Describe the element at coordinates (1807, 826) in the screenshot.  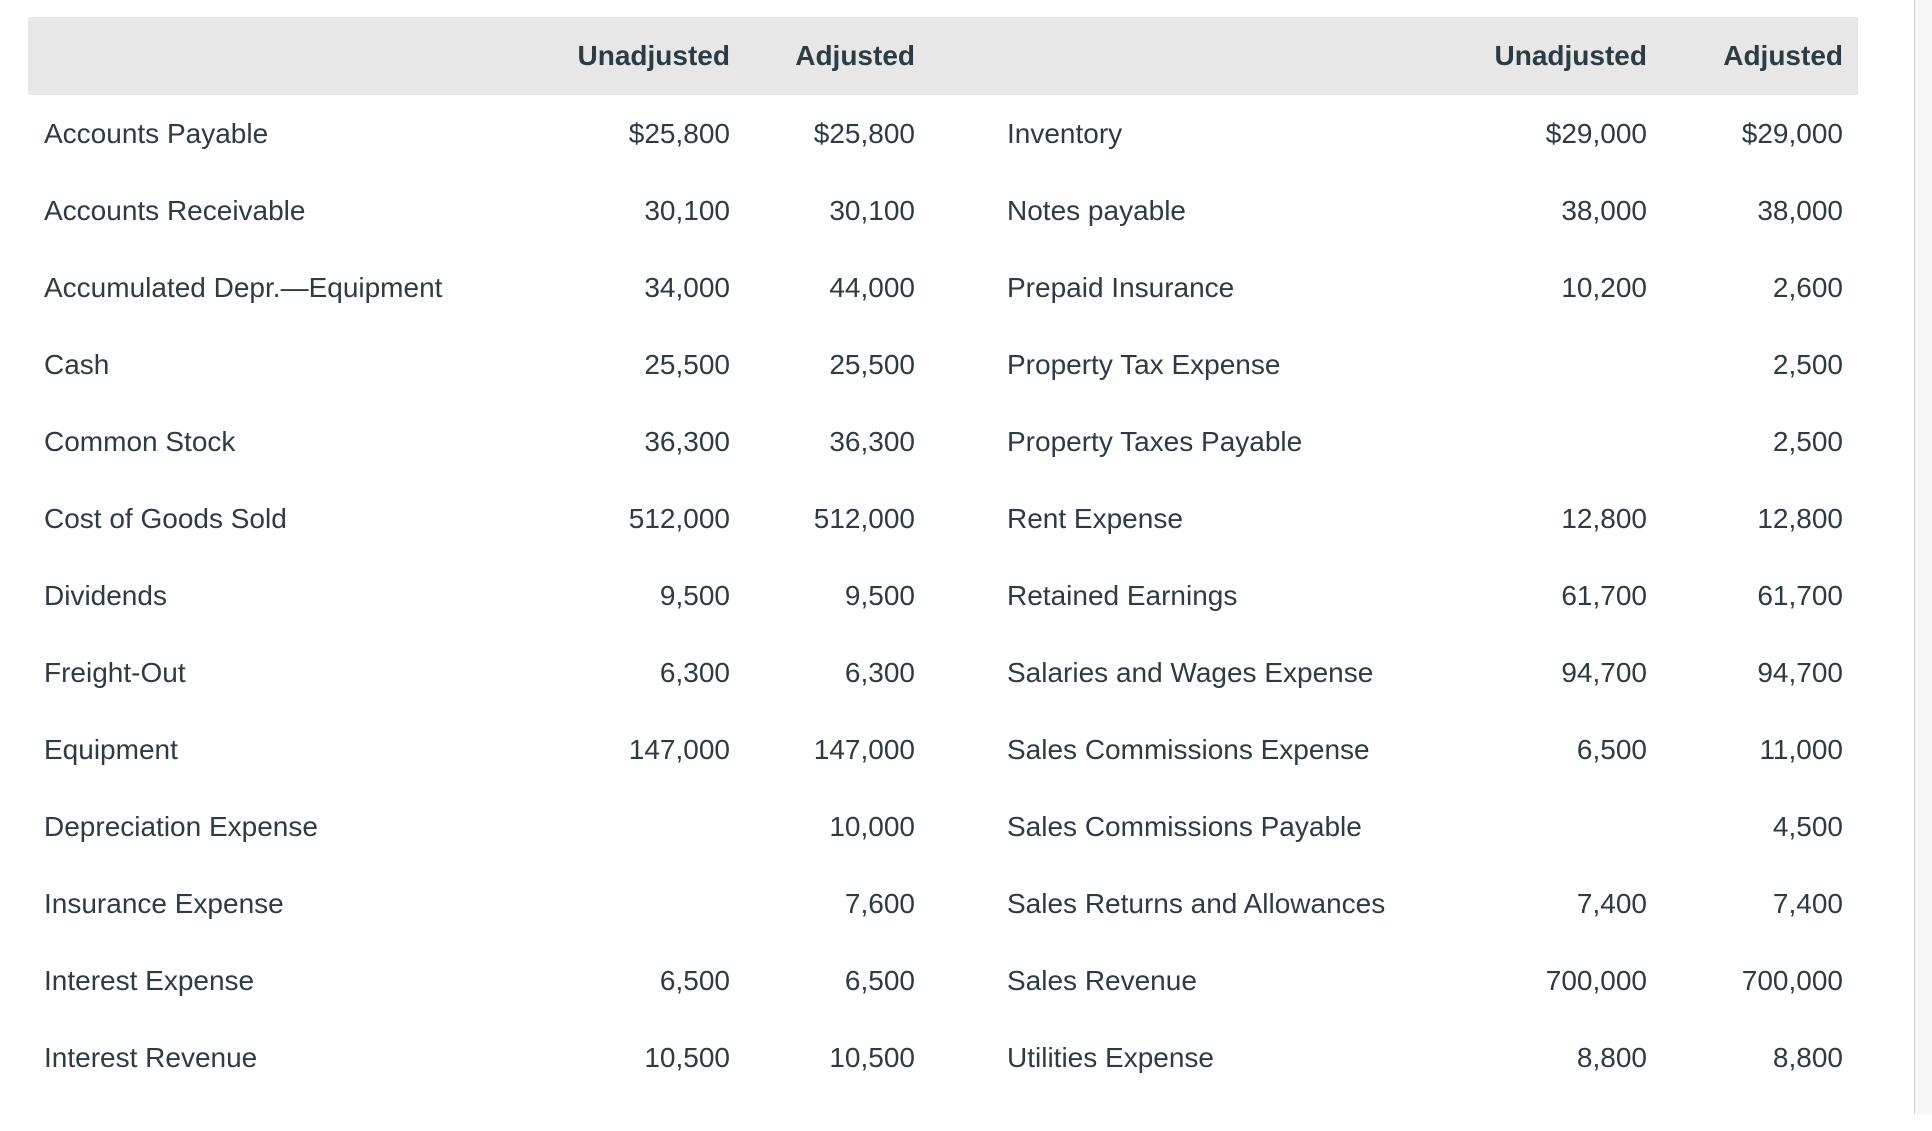
I see `adjusted-value-cell: 4,500` at that location.